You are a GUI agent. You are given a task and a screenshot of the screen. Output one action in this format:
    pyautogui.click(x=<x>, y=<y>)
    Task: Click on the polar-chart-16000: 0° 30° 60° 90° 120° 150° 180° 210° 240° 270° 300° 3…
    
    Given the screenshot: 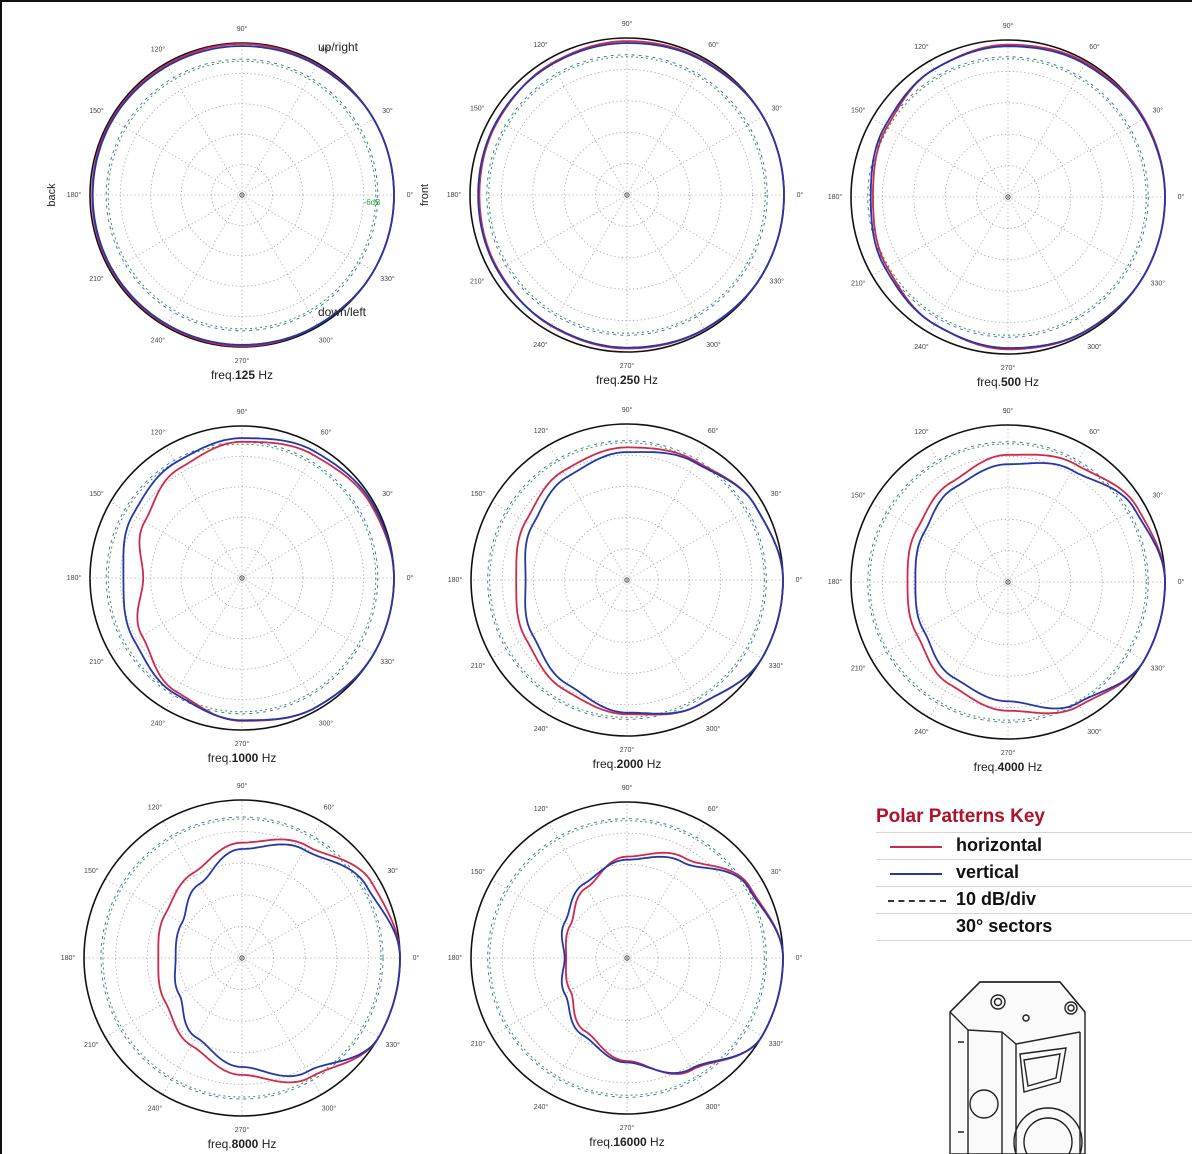 What is the action you would take?
    pyautogui.click(x=625, y=966)
    